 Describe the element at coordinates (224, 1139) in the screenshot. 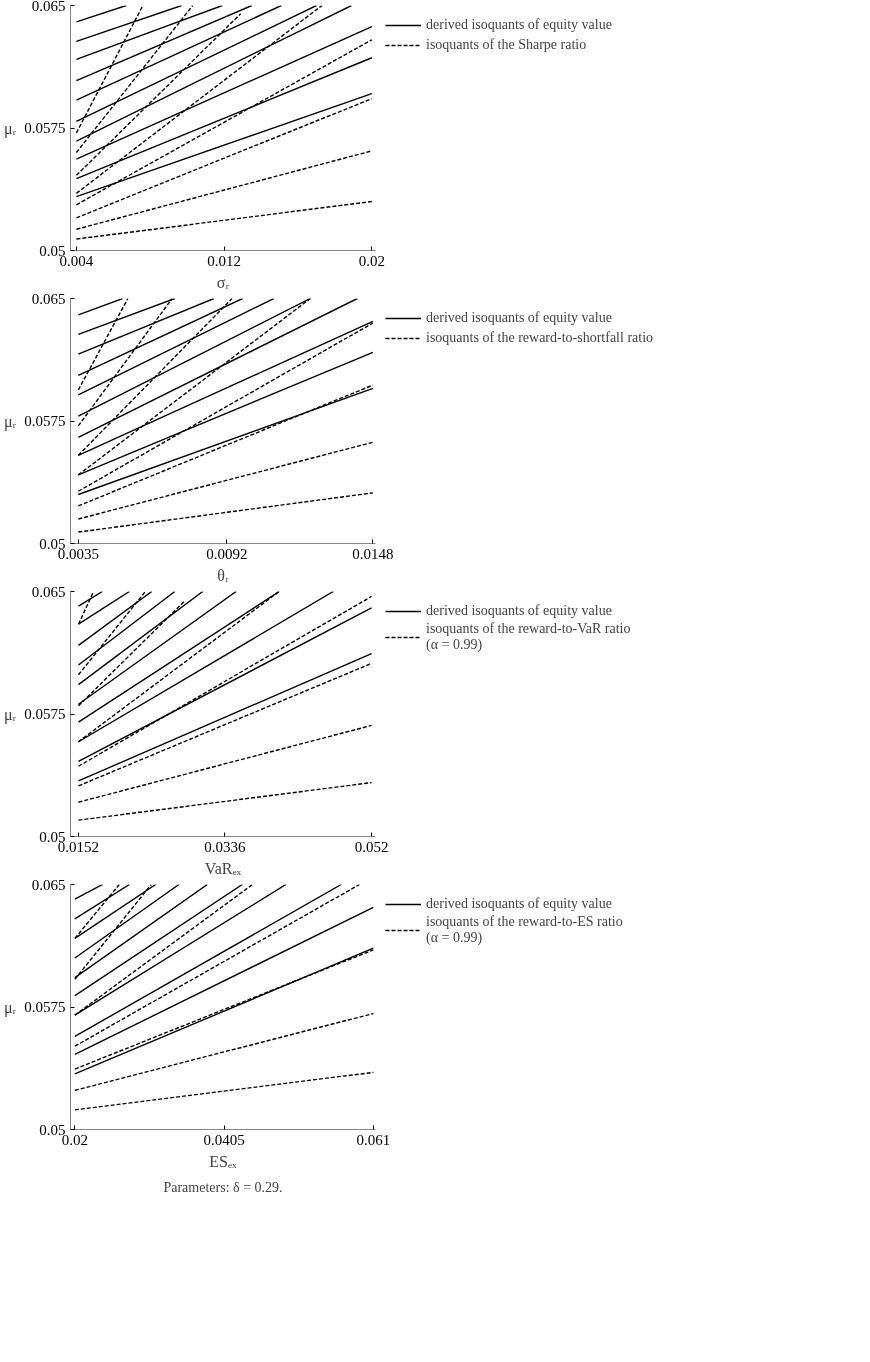

I see `x-tick-label: 0.0405` at that location.